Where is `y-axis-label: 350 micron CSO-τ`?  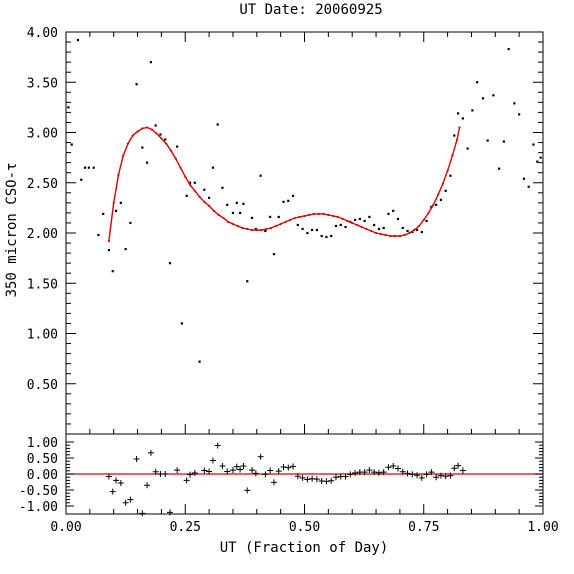 y-axis-label: 350 micron CSO-τ is located at coordinates (12, 230).